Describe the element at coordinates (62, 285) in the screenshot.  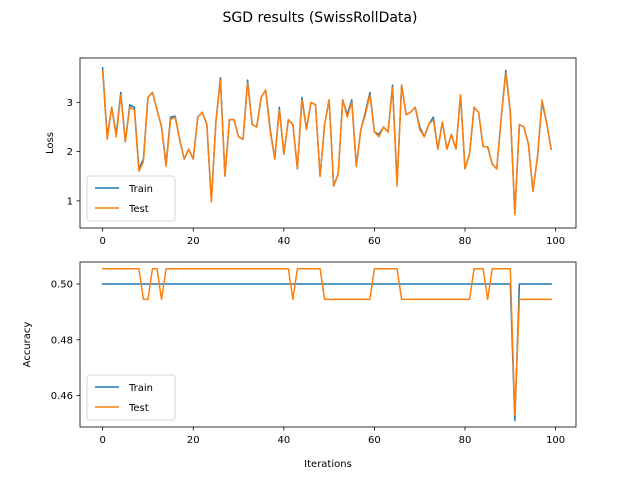
I see `y-tick-label: 0.50` at that location.